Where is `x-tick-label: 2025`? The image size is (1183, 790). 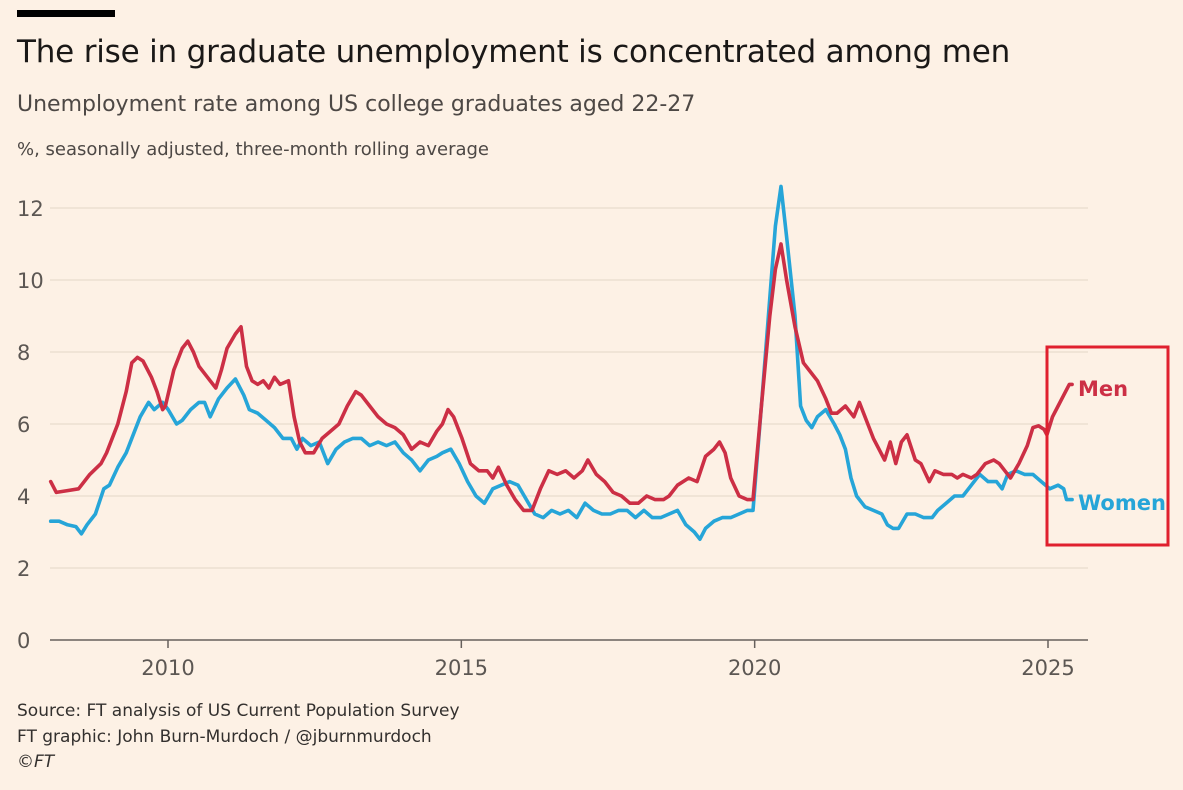
x-tick-label: 2025 is located at coordinates (1047, 668).